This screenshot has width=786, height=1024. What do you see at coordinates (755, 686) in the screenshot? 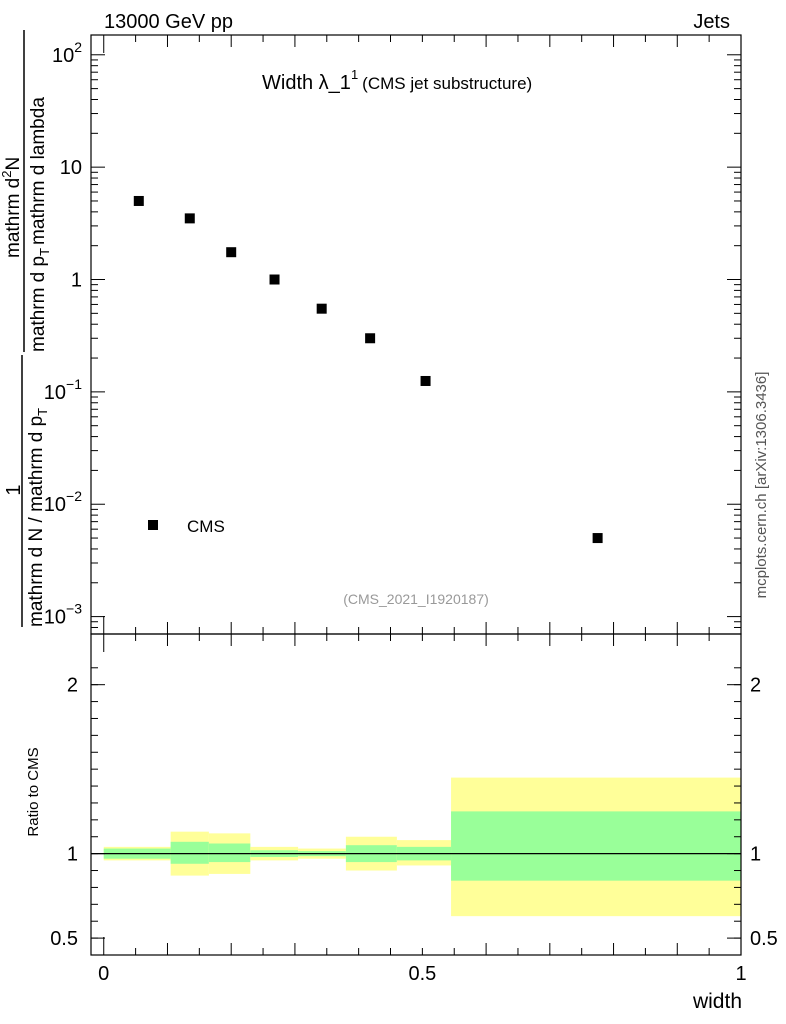
I see `lower-ytick-label-right-2: 2` at bounding box center [755, 686].